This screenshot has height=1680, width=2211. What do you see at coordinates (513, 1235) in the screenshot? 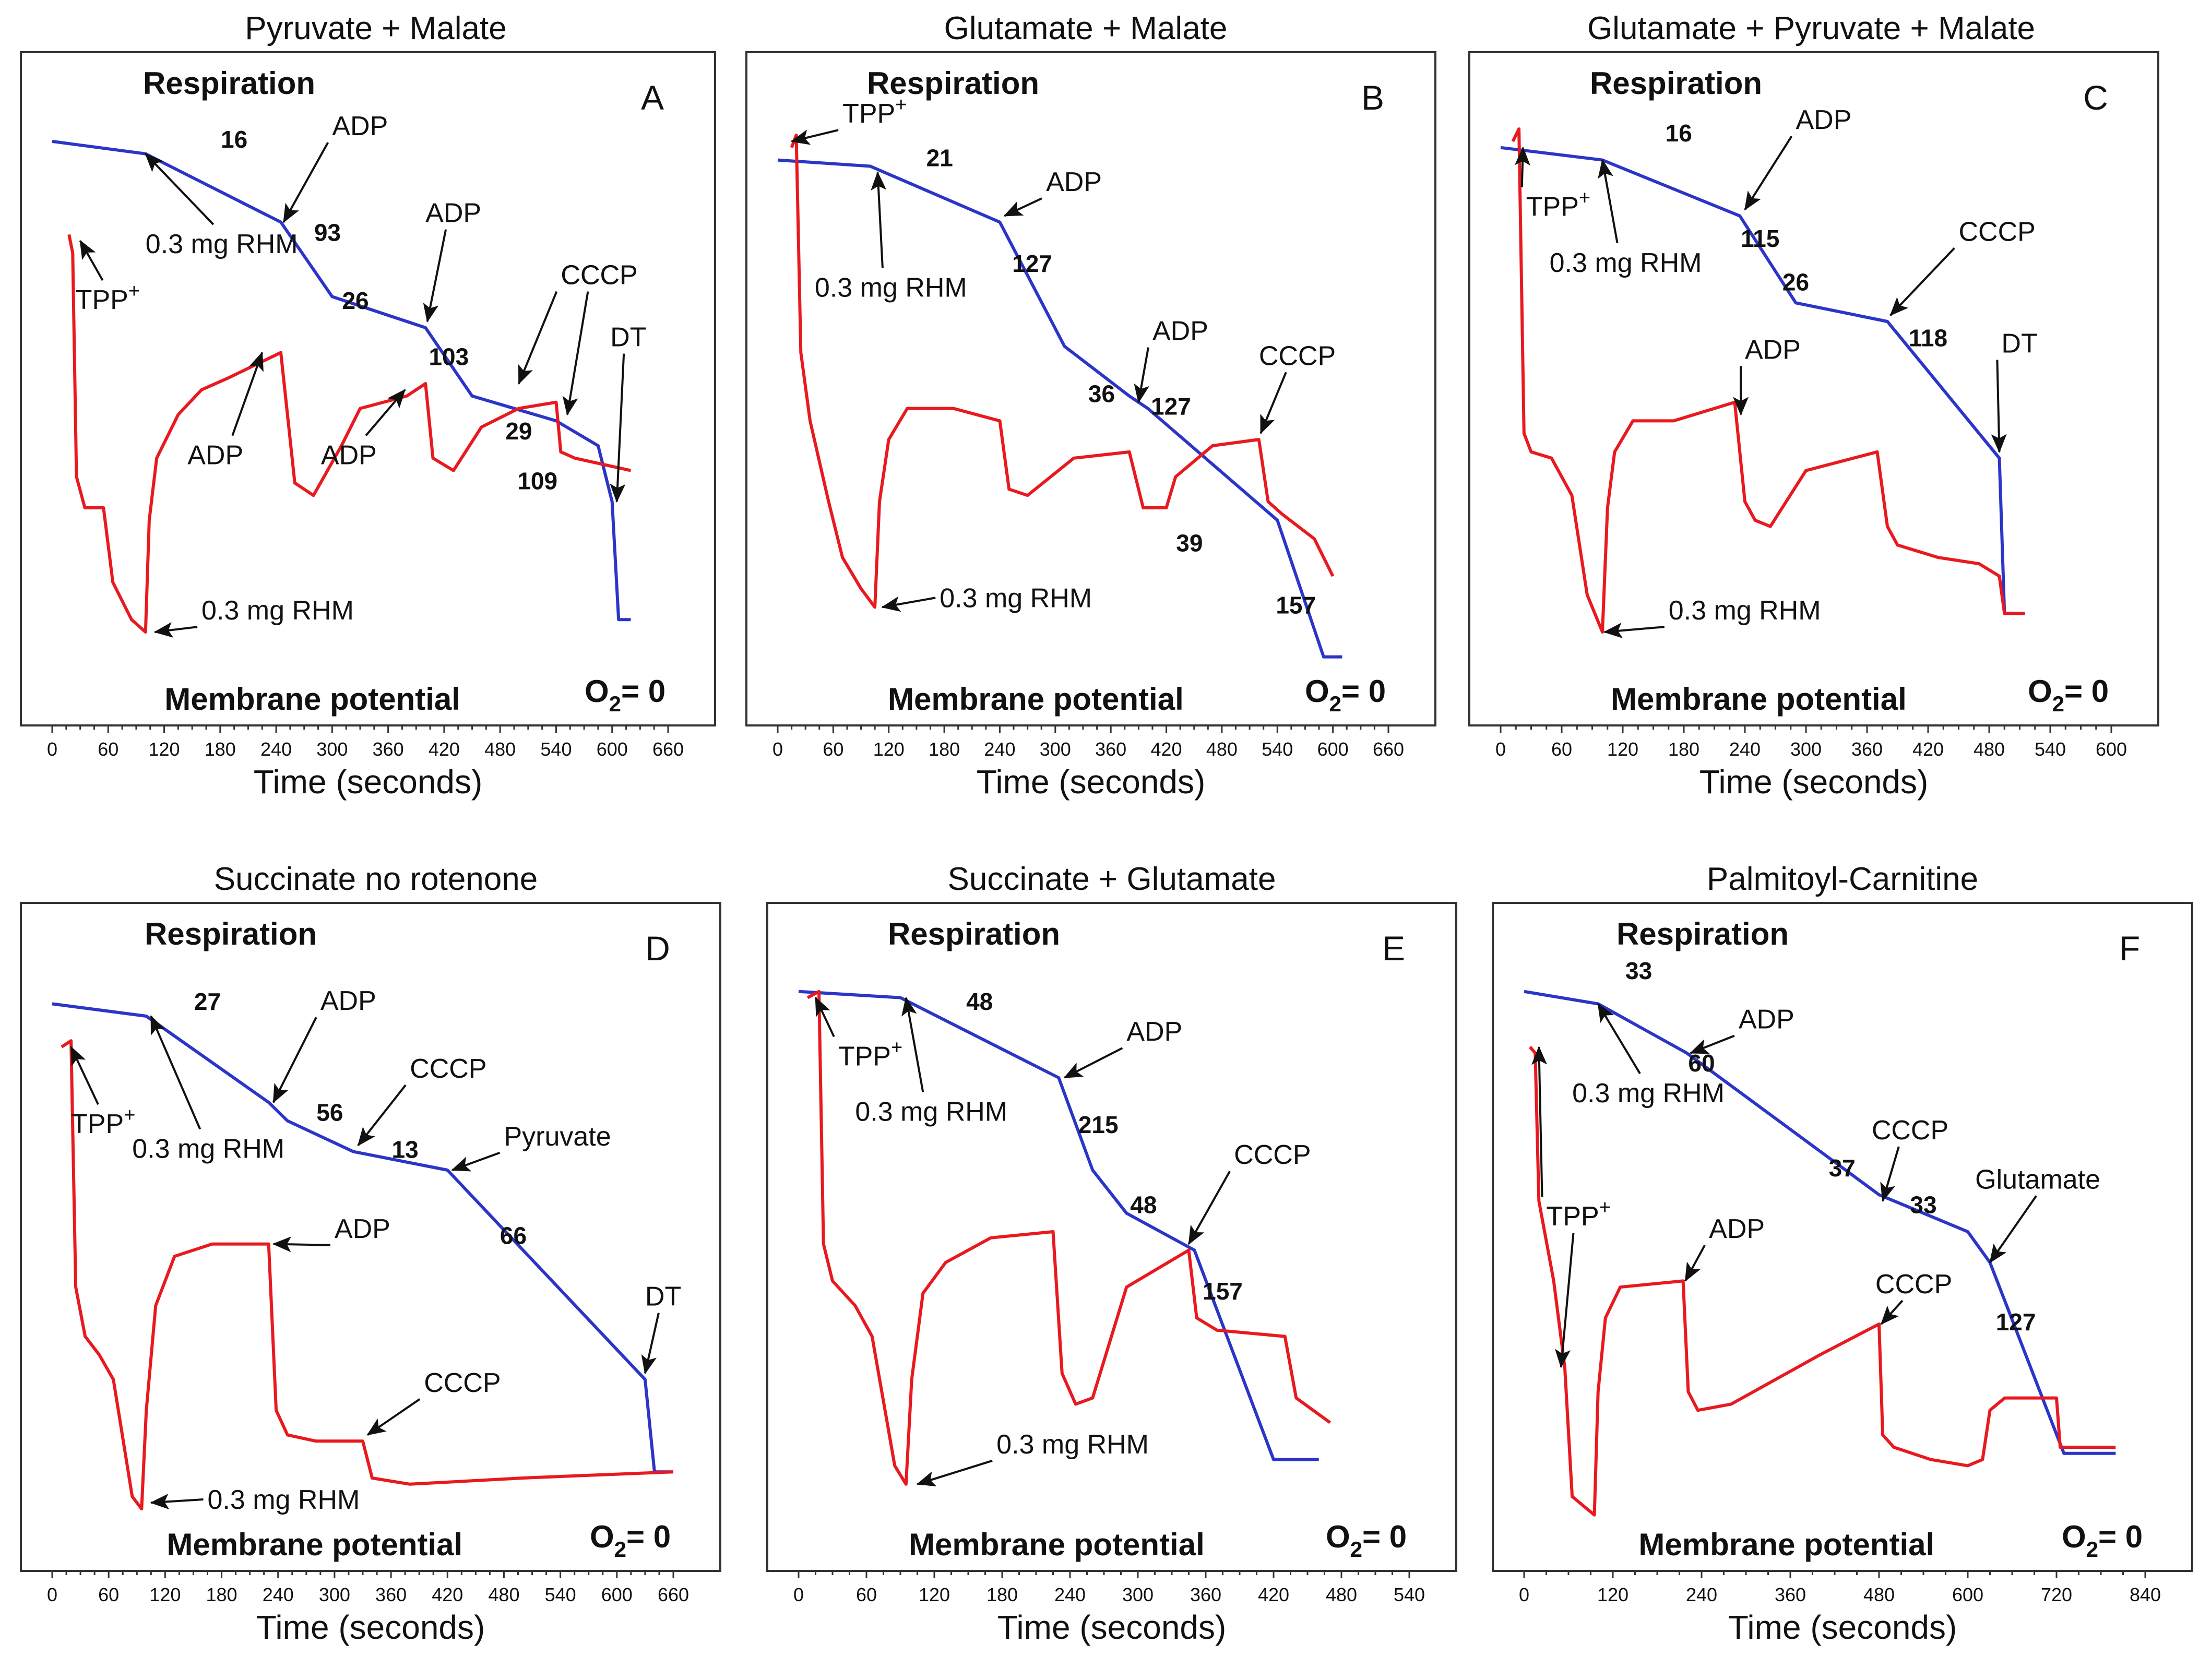
I see `rate-value: 66` at bounding box center [513, 1235].